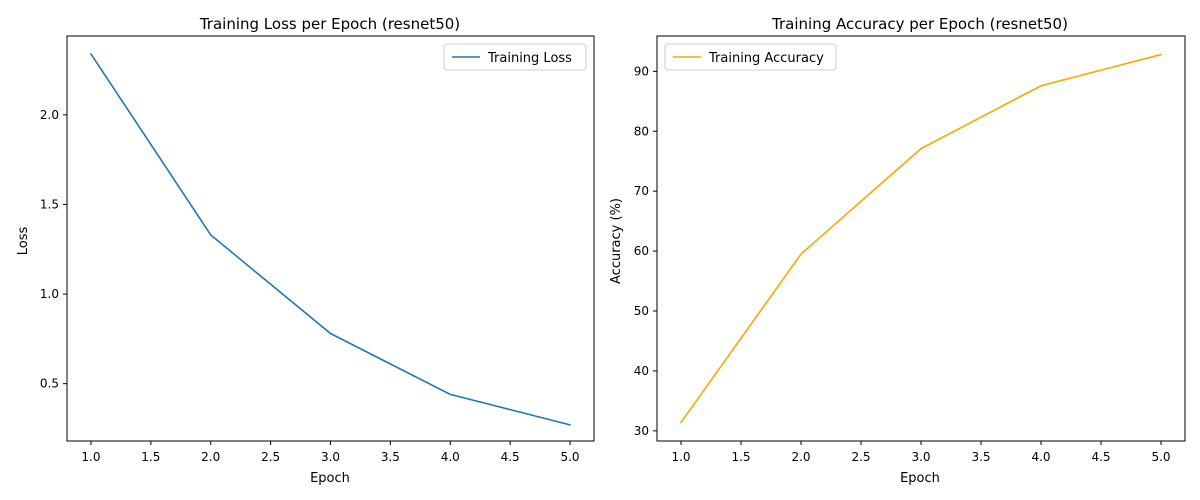 The width and height of the screenshot is (1200, 500). I want to click on chart-title: Training Accuracy per Epoch (resnet50), so click(919, 24).